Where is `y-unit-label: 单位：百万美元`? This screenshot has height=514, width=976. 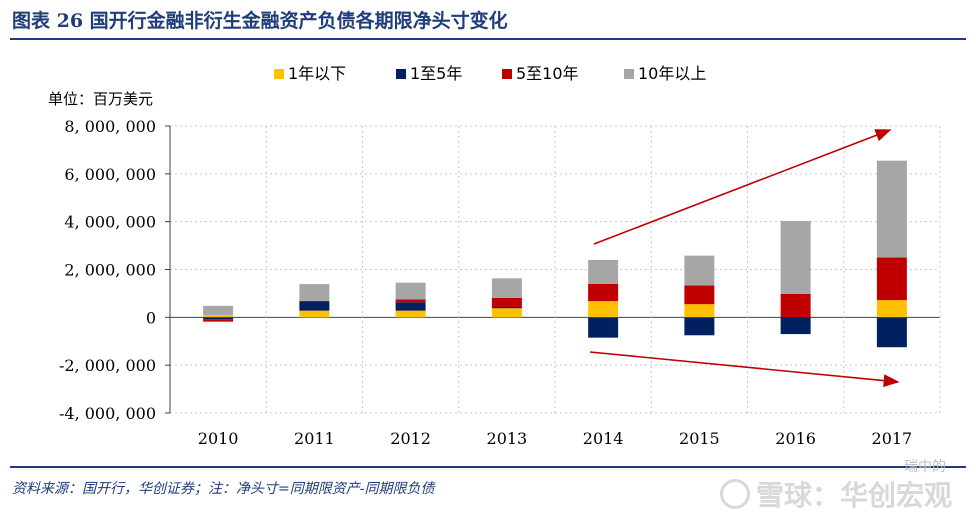
y-unit-label: 单位：百万美元 is located at coordinates (100, 99).